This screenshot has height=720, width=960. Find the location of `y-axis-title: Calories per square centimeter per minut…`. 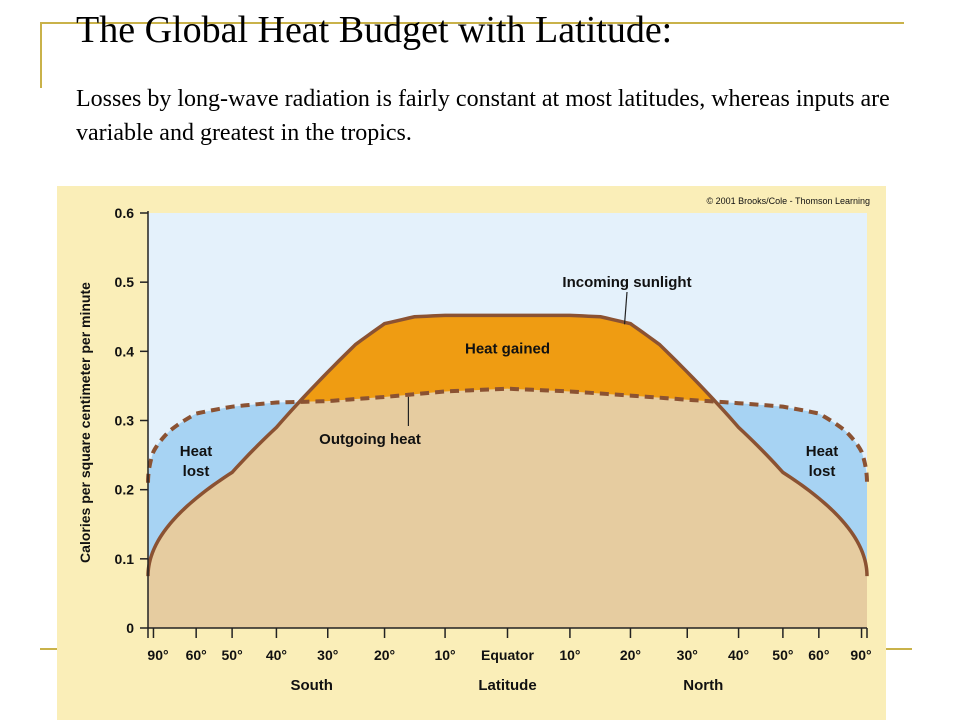

y-axis-title: Calories per square centimeter per minut… is located at coordinates (85, 422).